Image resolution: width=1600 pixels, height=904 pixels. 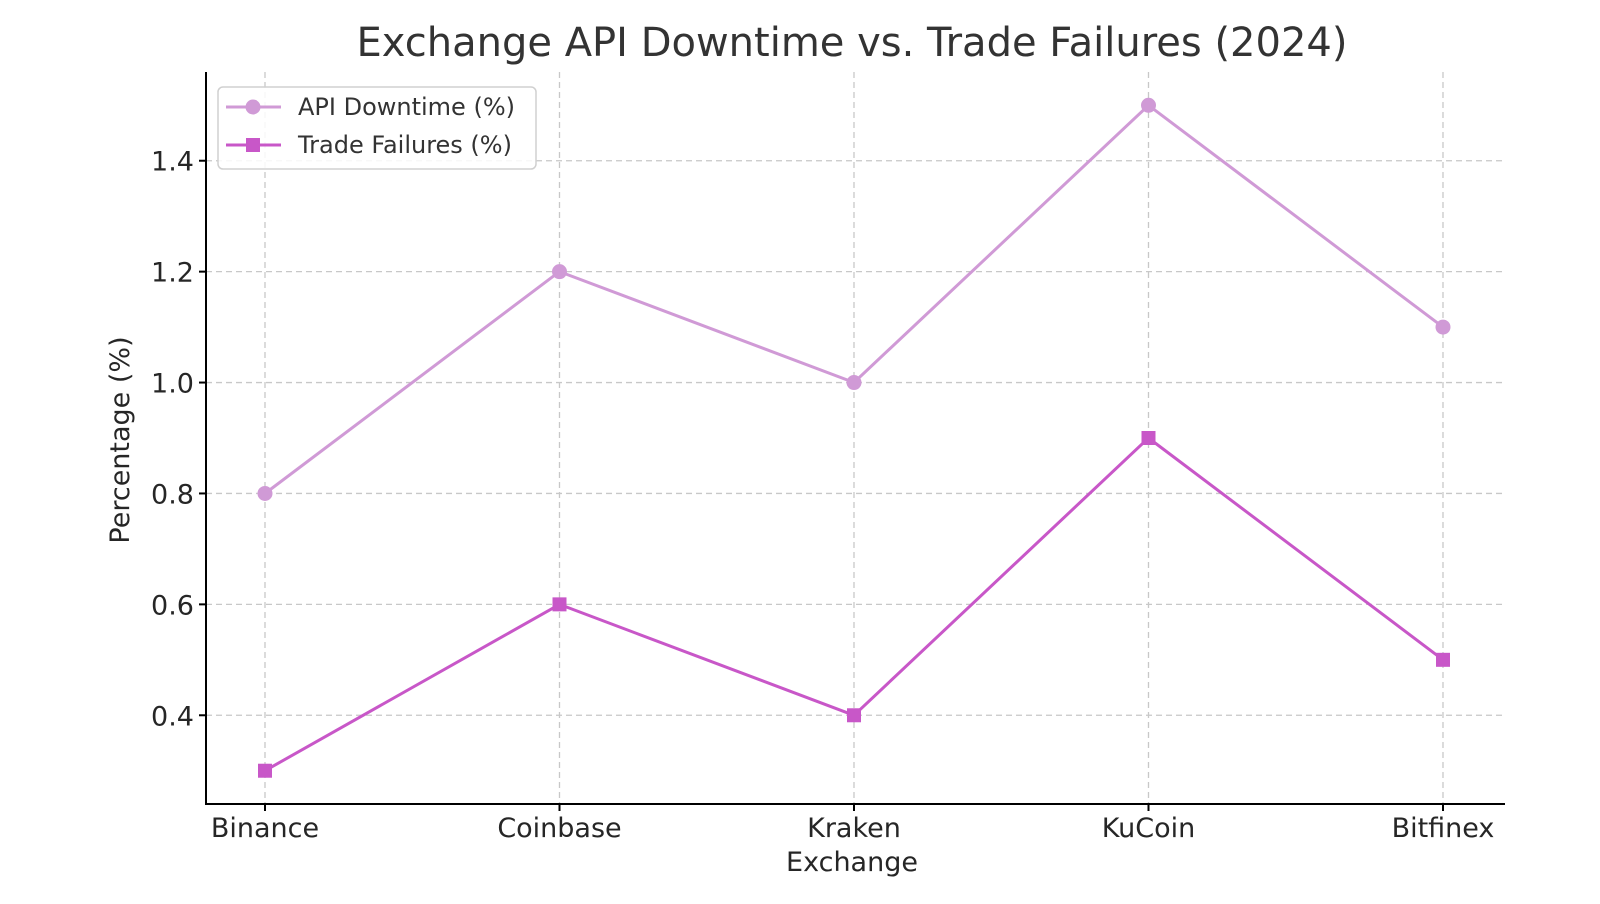 I want to click on x-axis-label: Exchange, so click(x=852, y=862).